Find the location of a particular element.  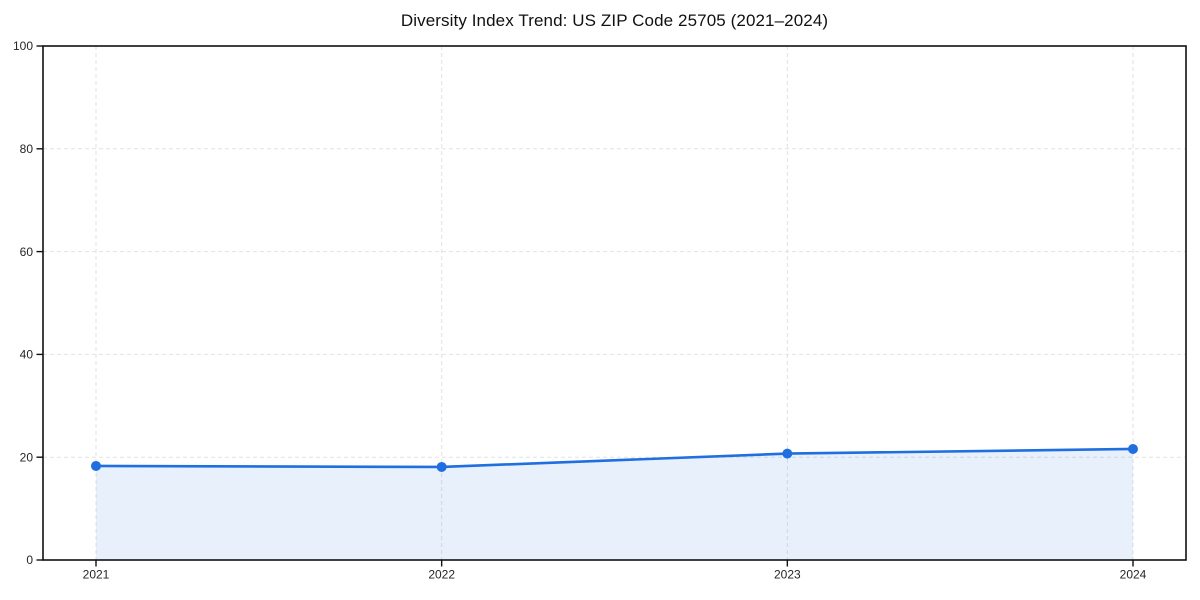

data-point-2023 is located at coordinates (787, 453).